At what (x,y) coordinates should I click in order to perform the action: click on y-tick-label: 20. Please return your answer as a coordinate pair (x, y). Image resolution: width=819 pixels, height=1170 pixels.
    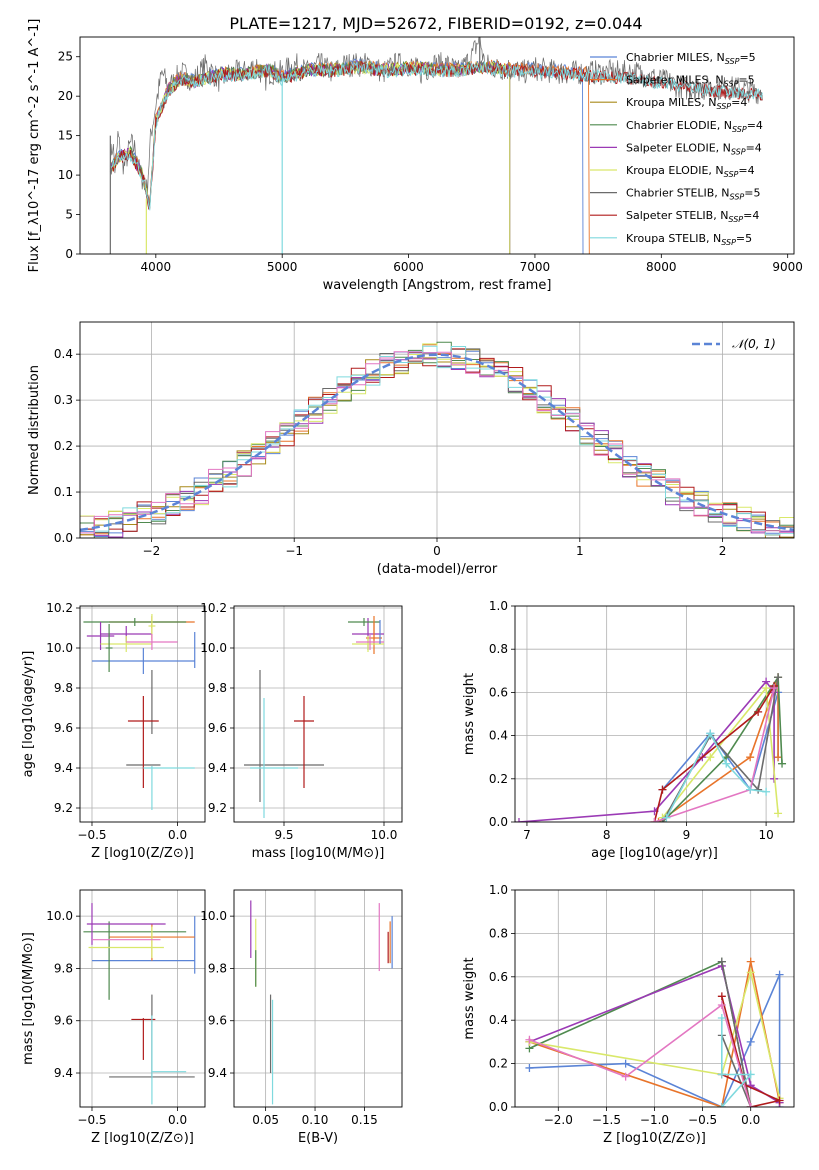
    Looking at the image, I should click on (65, 96).